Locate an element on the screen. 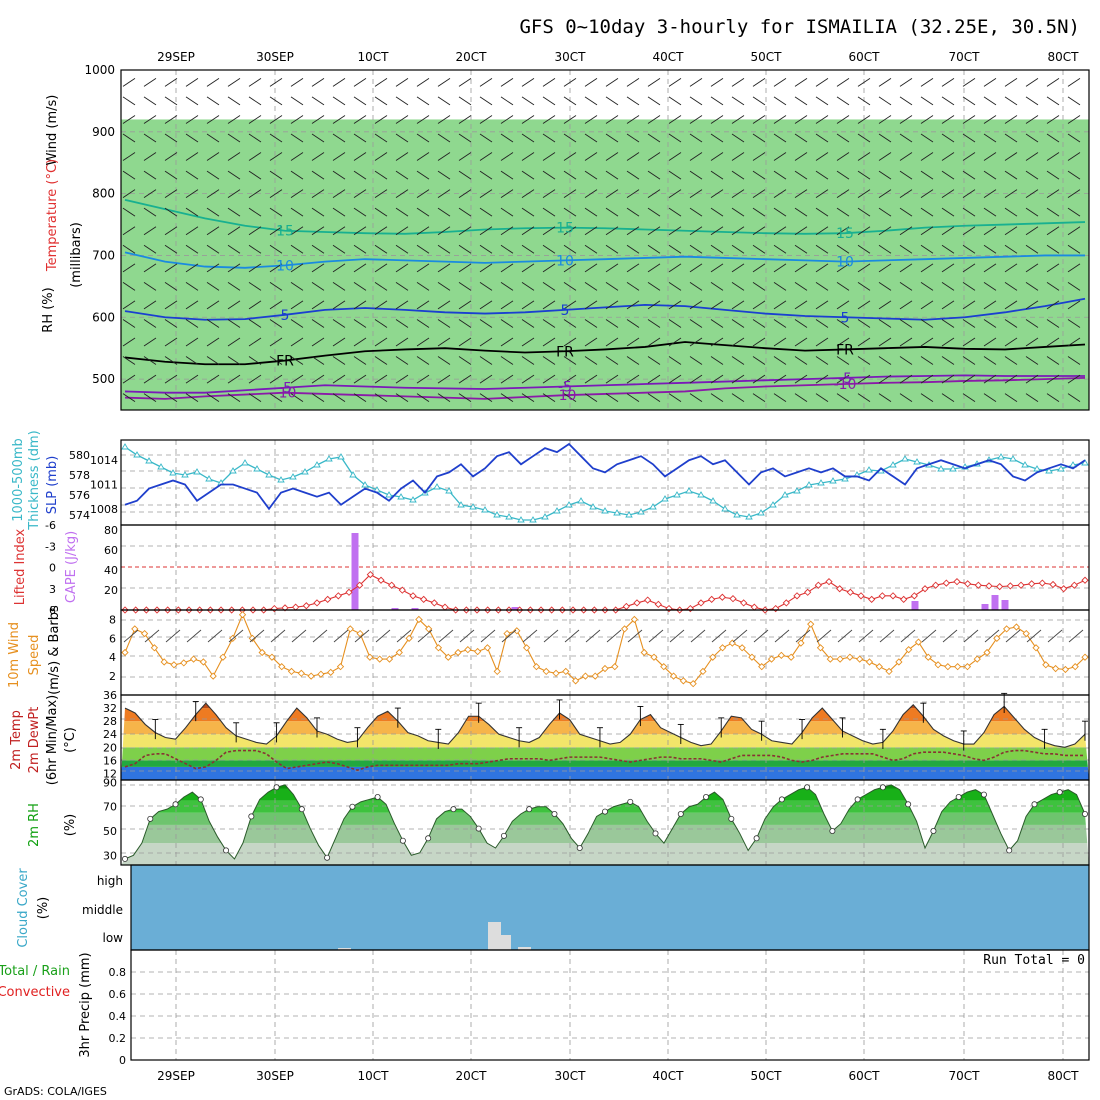  run-total-label: Run Total = 0 is located at coordinates (1034, 960).